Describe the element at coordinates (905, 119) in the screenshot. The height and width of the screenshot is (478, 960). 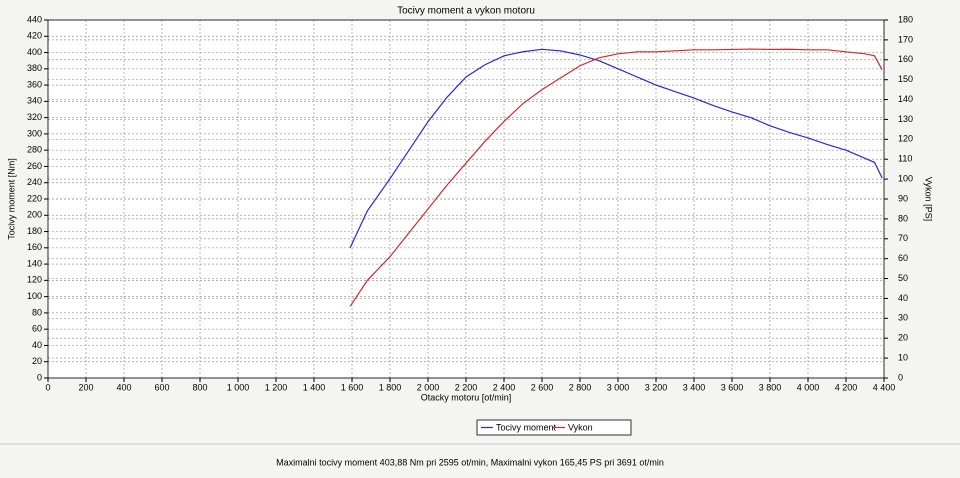
I see `y2-tick-label: 130` at that location.